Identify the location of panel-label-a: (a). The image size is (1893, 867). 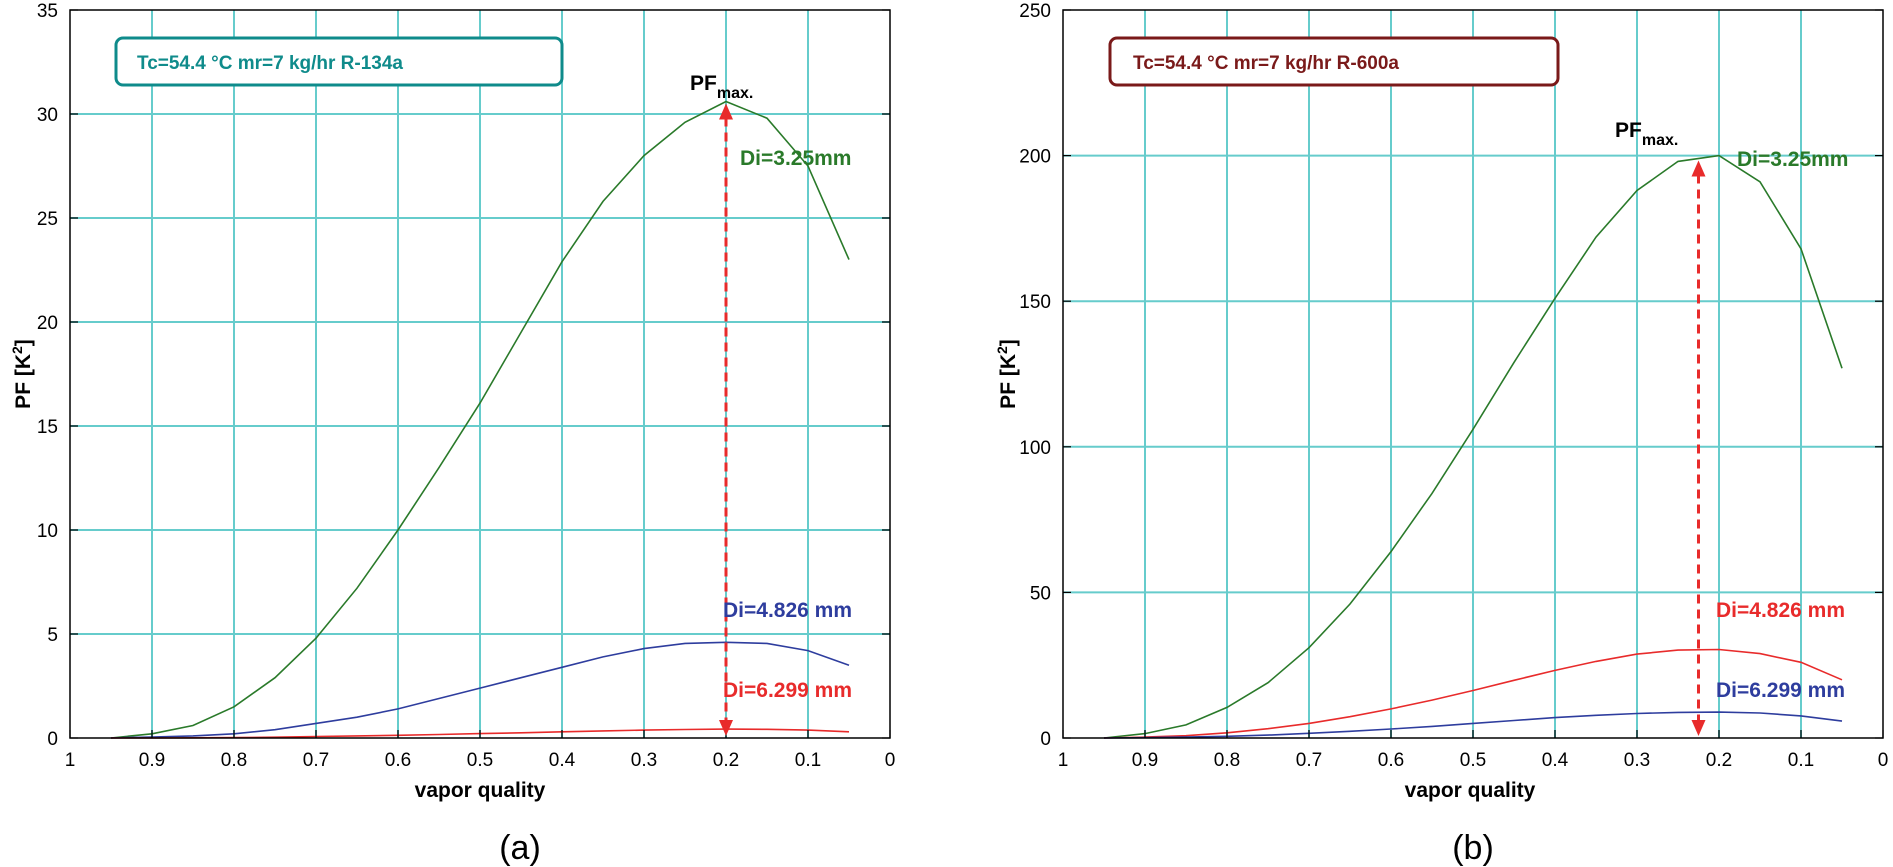
(520, 848).